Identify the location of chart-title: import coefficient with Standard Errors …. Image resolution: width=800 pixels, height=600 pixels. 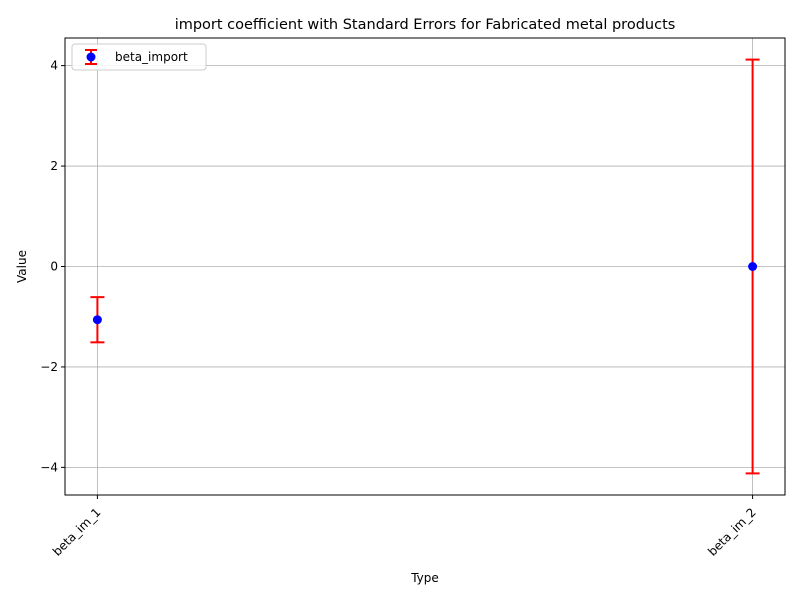
(425, 25).